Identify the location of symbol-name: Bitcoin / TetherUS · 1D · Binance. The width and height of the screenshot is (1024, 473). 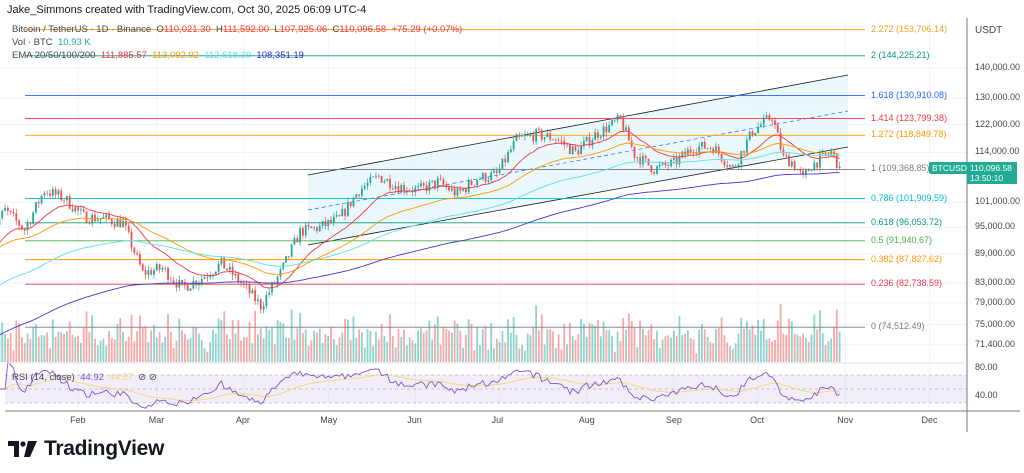
(82, 29).